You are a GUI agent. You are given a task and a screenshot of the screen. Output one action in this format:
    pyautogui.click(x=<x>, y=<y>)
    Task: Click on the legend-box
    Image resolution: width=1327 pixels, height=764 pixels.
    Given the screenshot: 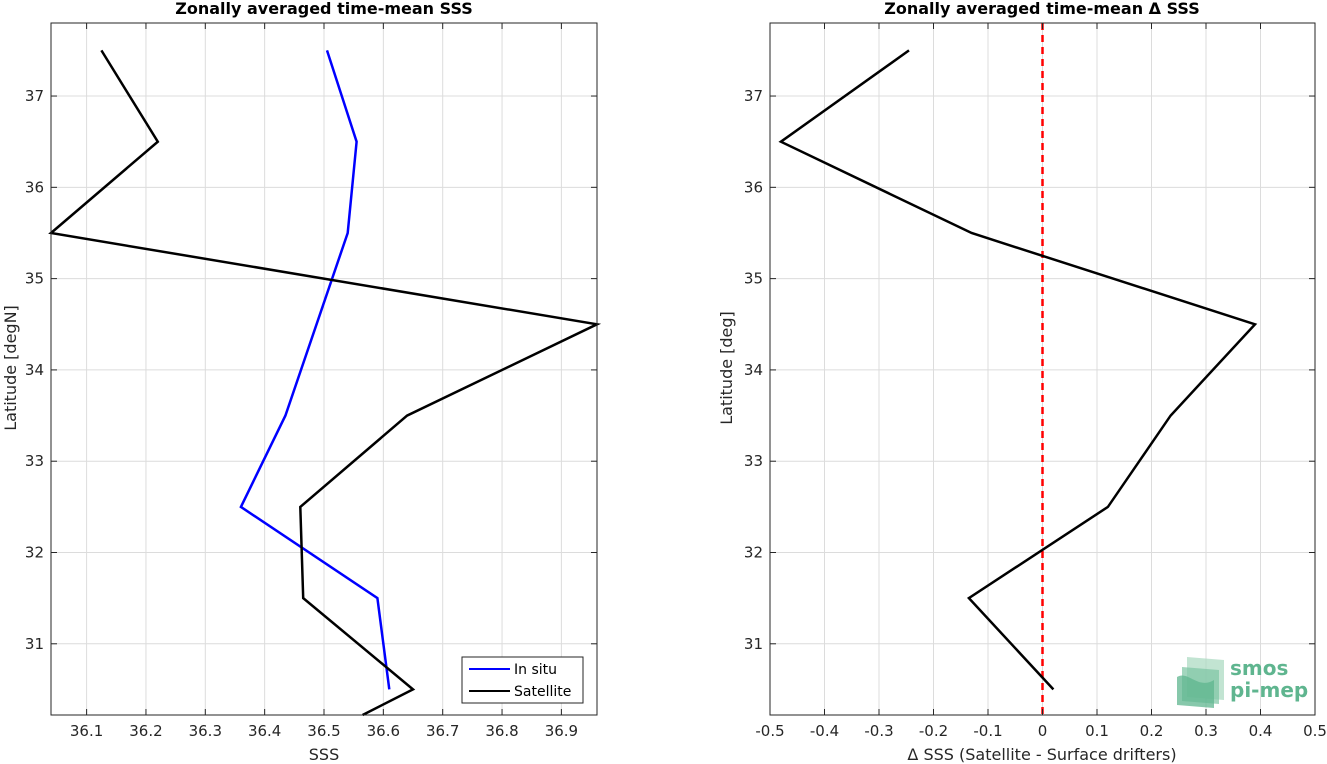 What is the action you would take?
    pyautogui.click(x=522, y=680)
    